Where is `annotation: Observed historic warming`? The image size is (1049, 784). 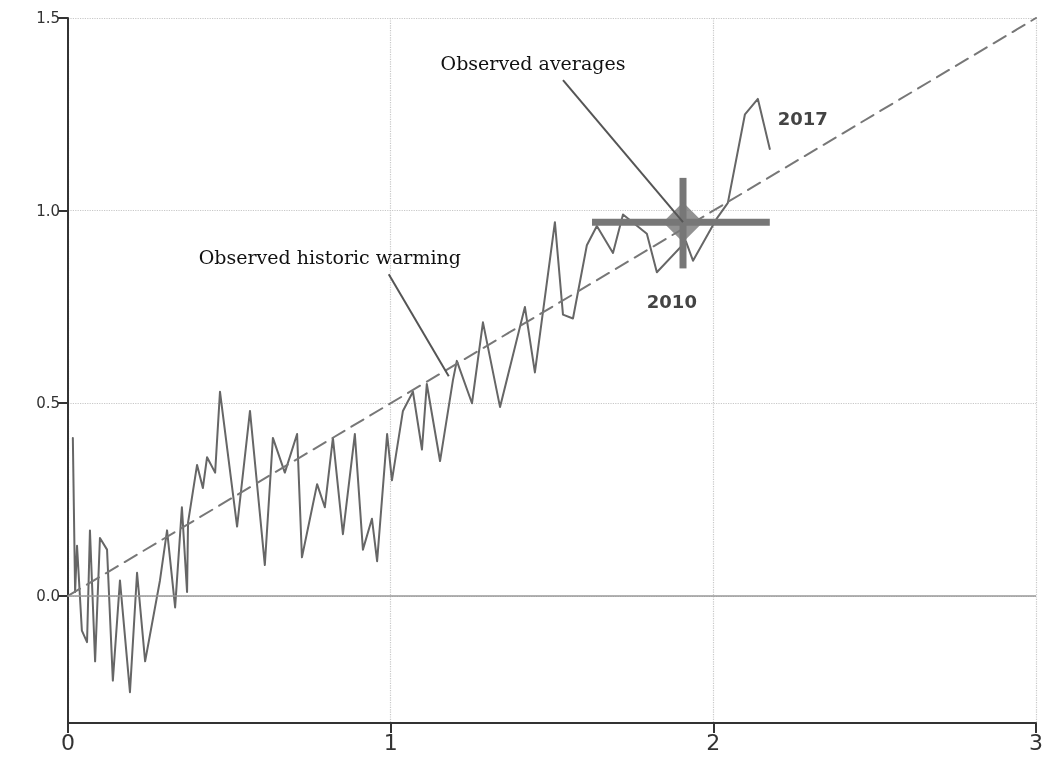
annotation: Observed historic warming is located at coordinates (329, 256).